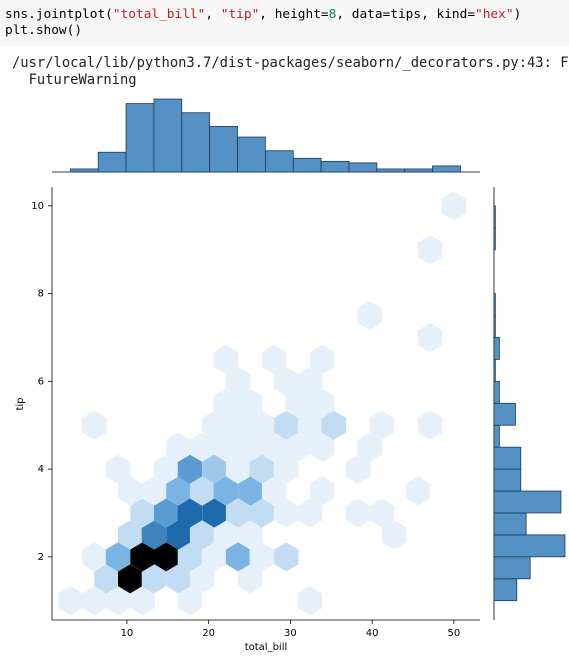 This screenshot has height=665, width=569. Describe the element at coordinates (290, 633) in the screenshot. I see `x-tick-label: 30` at that location.